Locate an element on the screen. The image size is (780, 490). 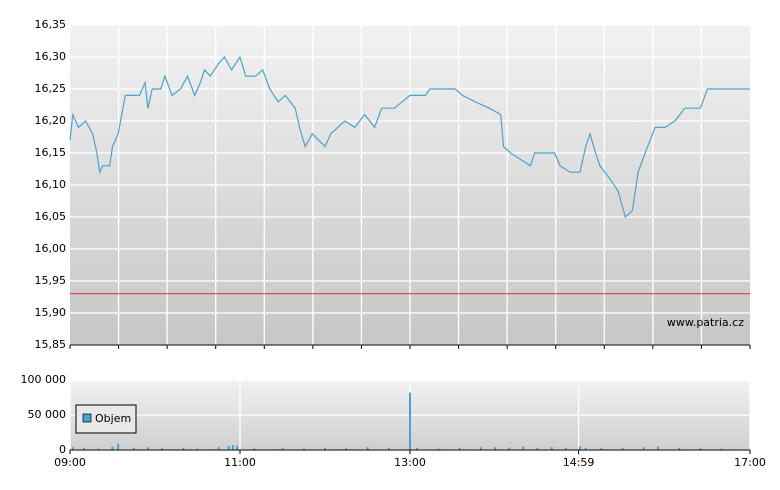
y-tick-label: 50 000 is located at coordinates (47, 414).